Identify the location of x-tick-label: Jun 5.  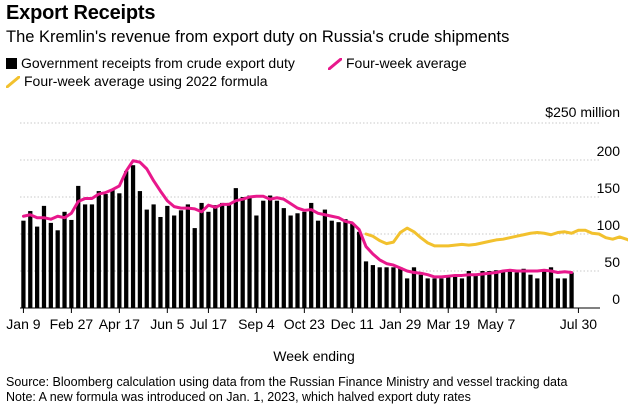
(167, 324).